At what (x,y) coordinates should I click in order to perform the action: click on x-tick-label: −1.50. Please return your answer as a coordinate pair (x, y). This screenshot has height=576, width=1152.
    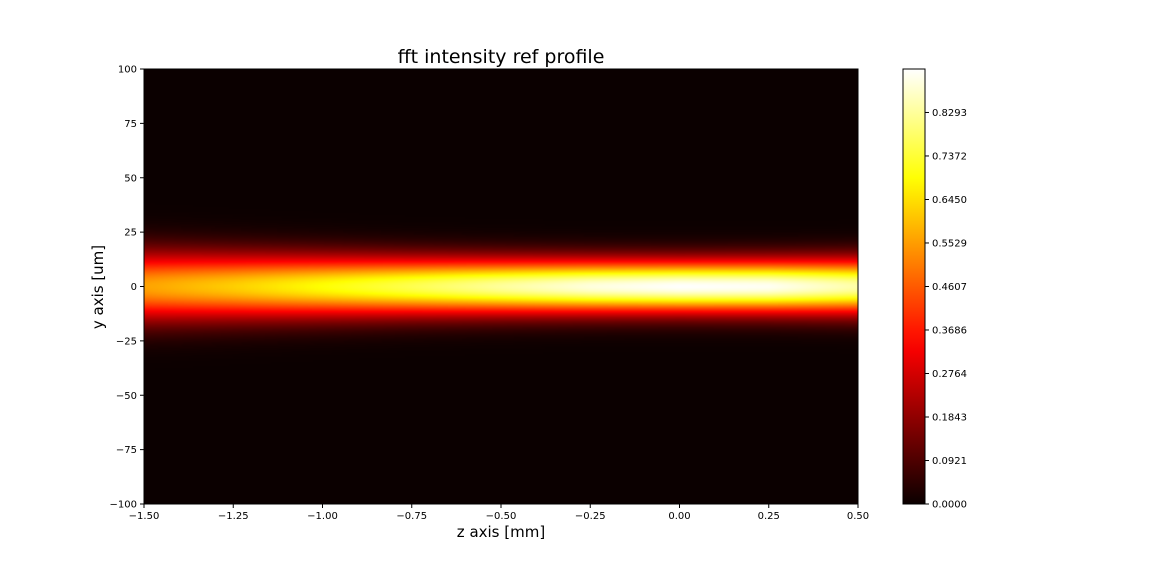
    Looking at the image, I should click on (144, 516).